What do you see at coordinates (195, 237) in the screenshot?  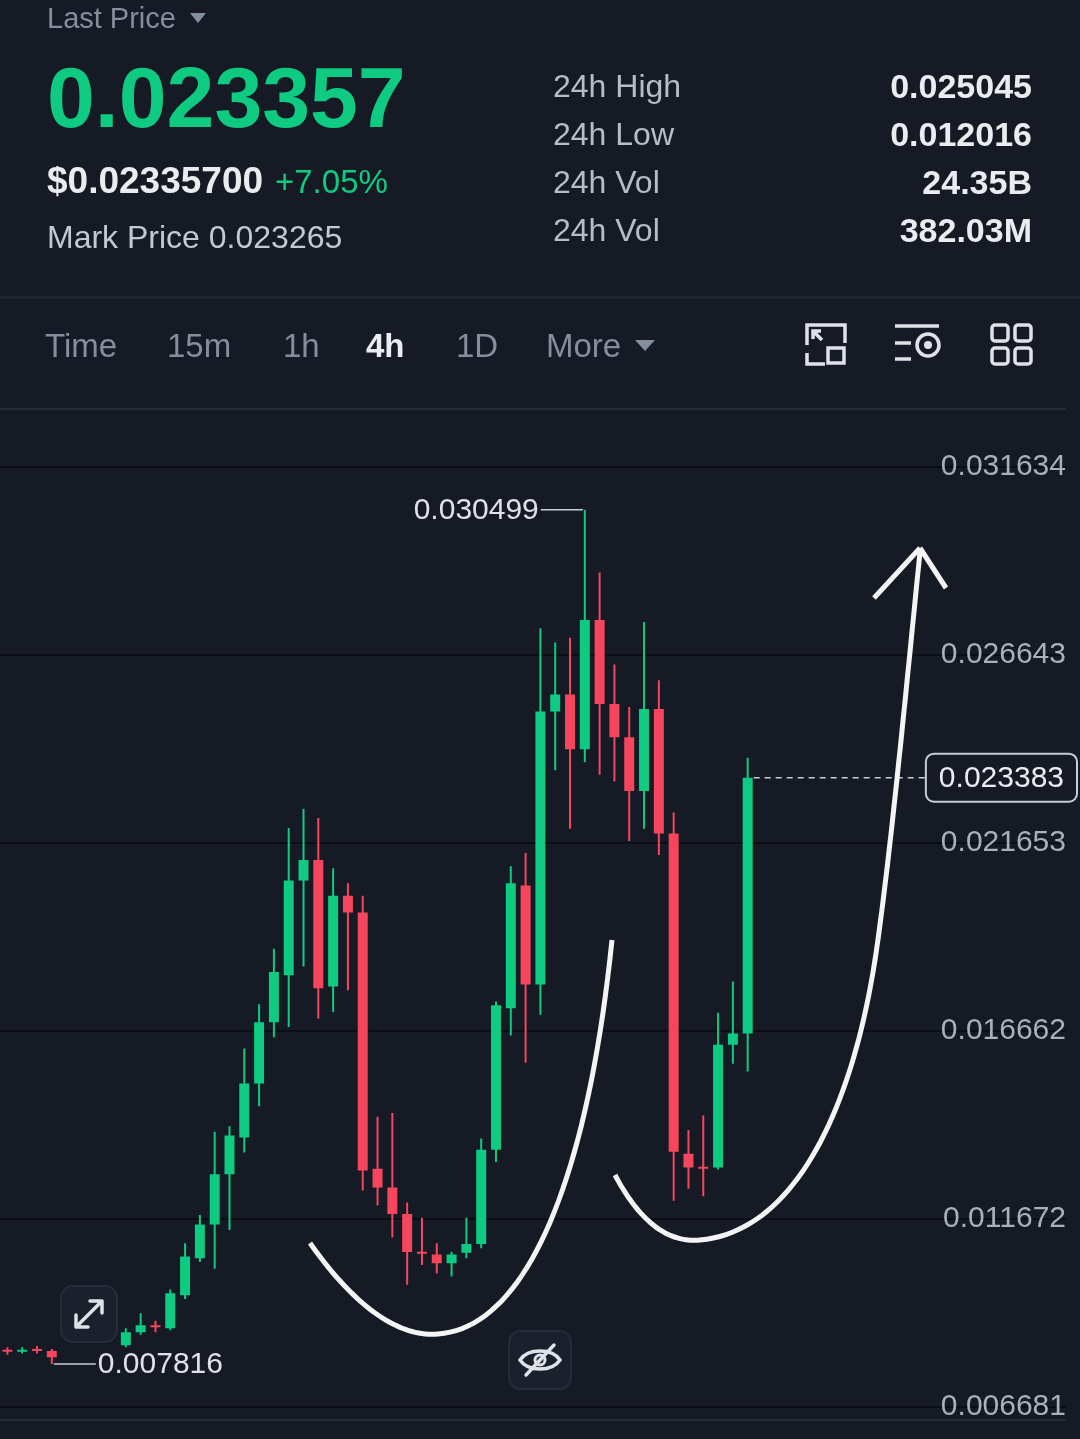 I see `text: Mark Price 0.023265` at bounding box center [195, 237].